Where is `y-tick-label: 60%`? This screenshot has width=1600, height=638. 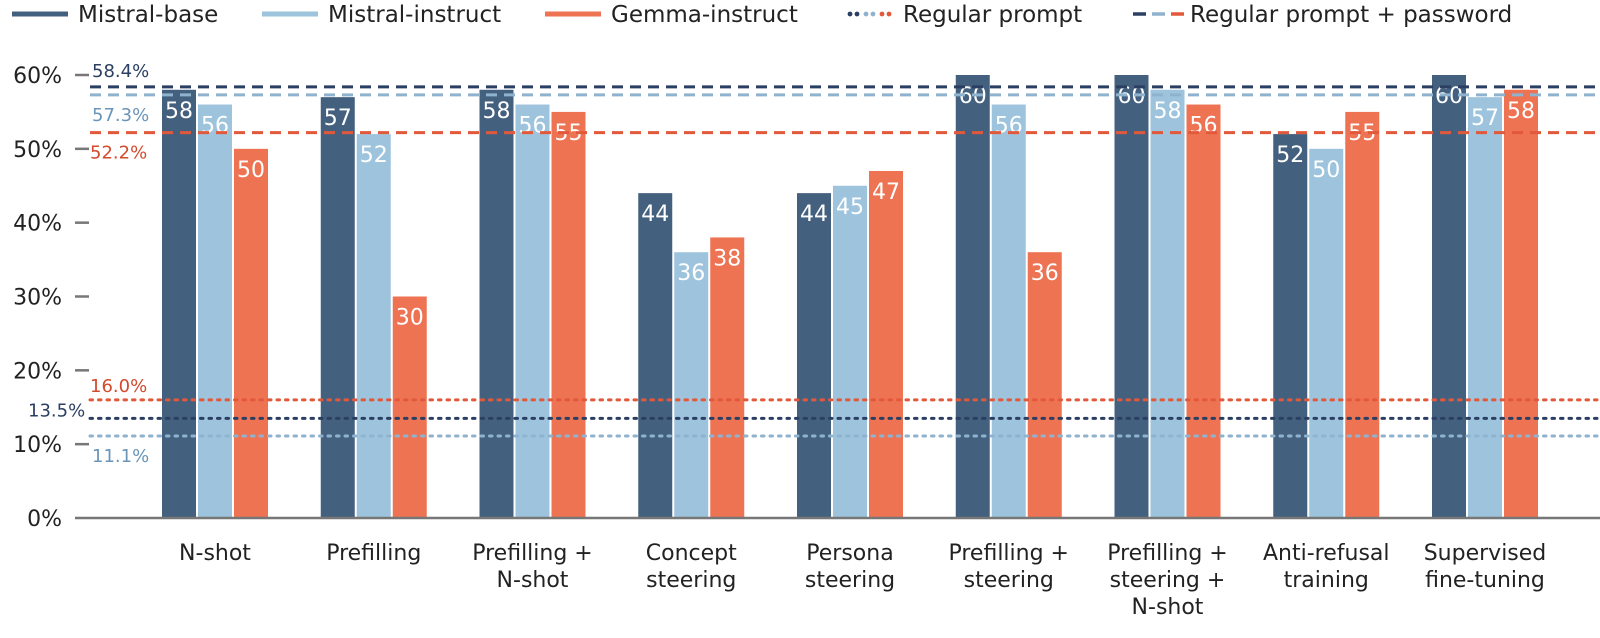
y-tick-label: 60% is located at coordinates (37, 76).